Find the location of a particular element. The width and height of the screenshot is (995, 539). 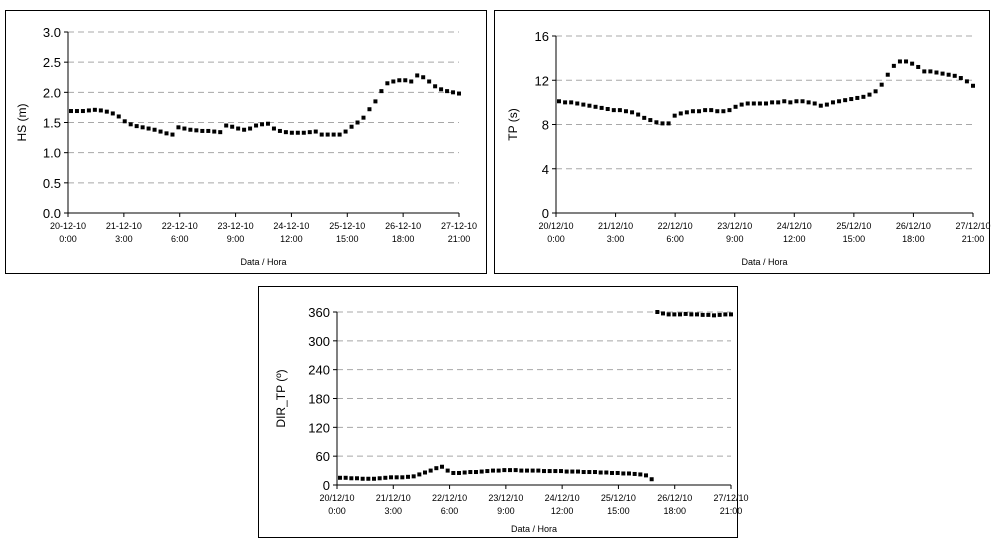

y-tick-label: 180 is located at coordinates (319, 399).